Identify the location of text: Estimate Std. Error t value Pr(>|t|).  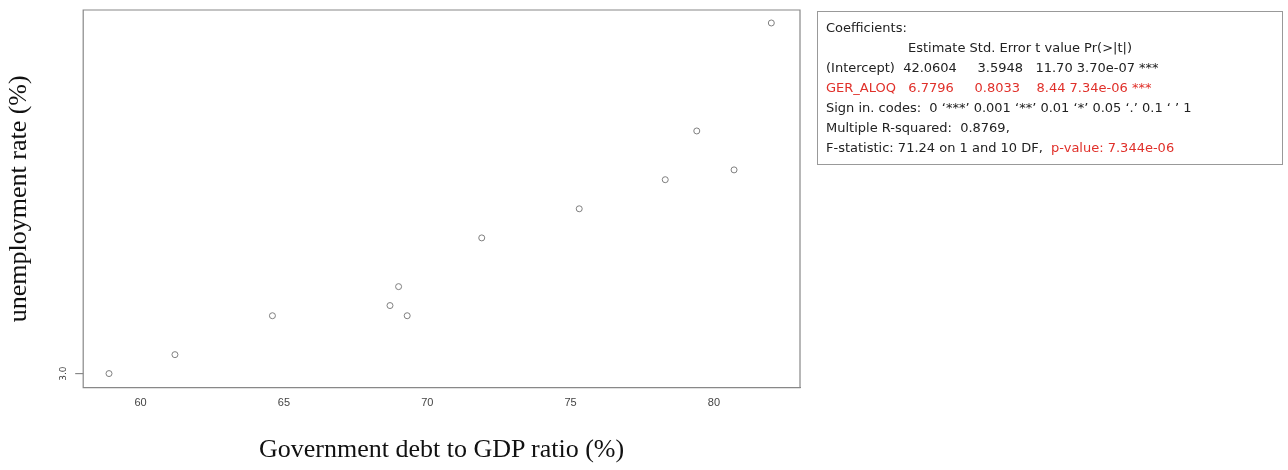
(1020, 47).